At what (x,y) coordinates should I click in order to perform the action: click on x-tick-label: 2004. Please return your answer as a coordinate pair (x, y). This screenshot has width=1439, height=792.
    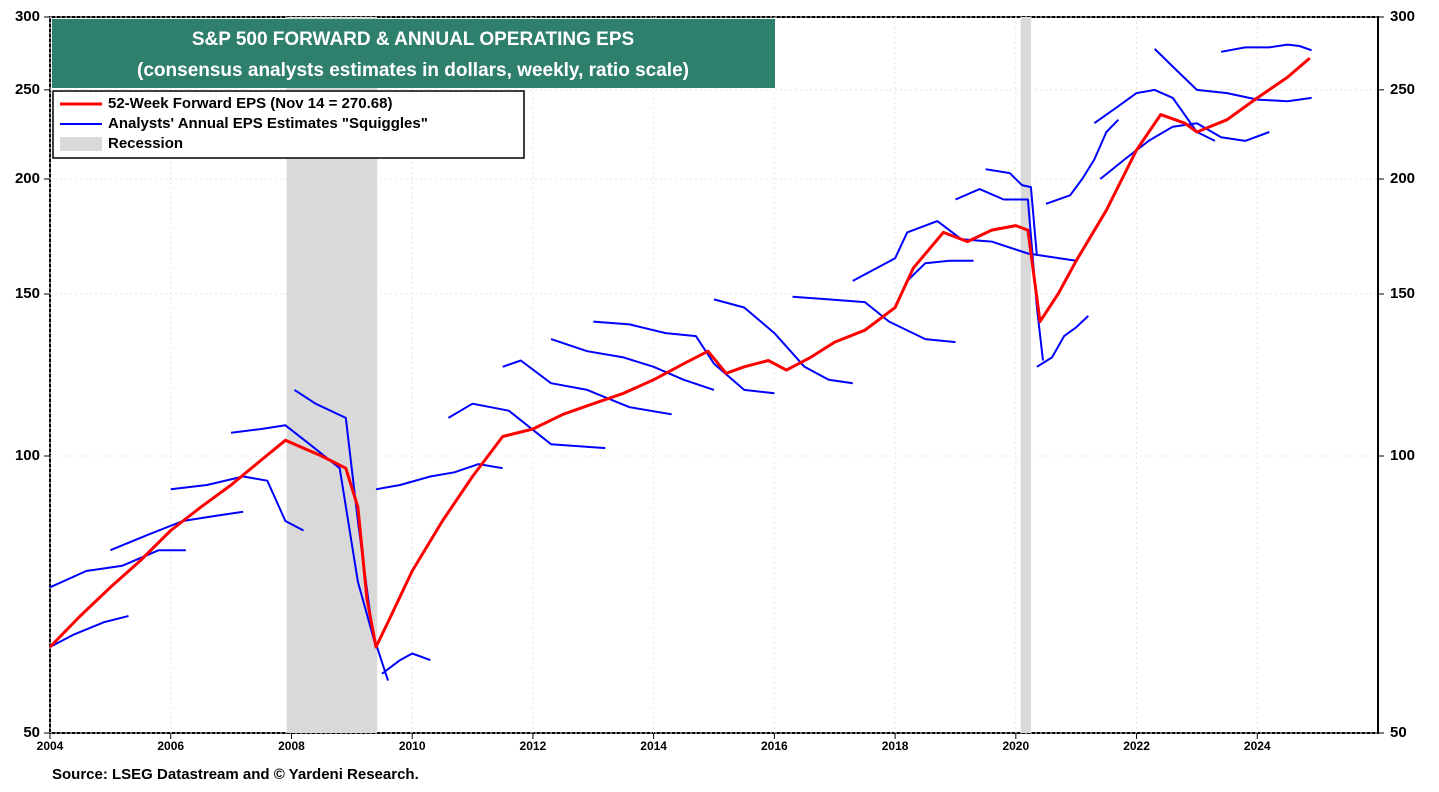
    Looking at the image, I should click on (50, 746).